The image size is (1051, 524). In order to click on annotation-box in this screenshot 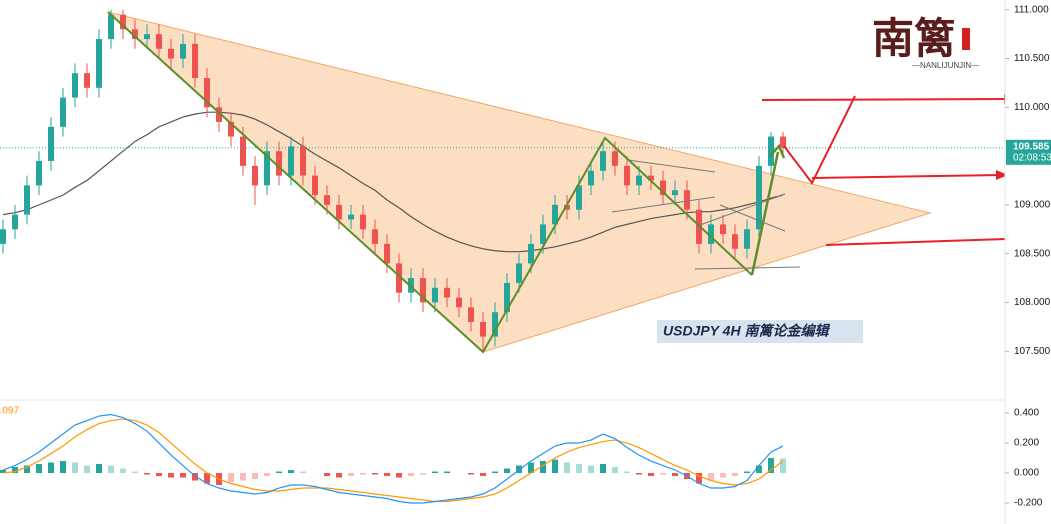, I will do `click(760, 331)`.